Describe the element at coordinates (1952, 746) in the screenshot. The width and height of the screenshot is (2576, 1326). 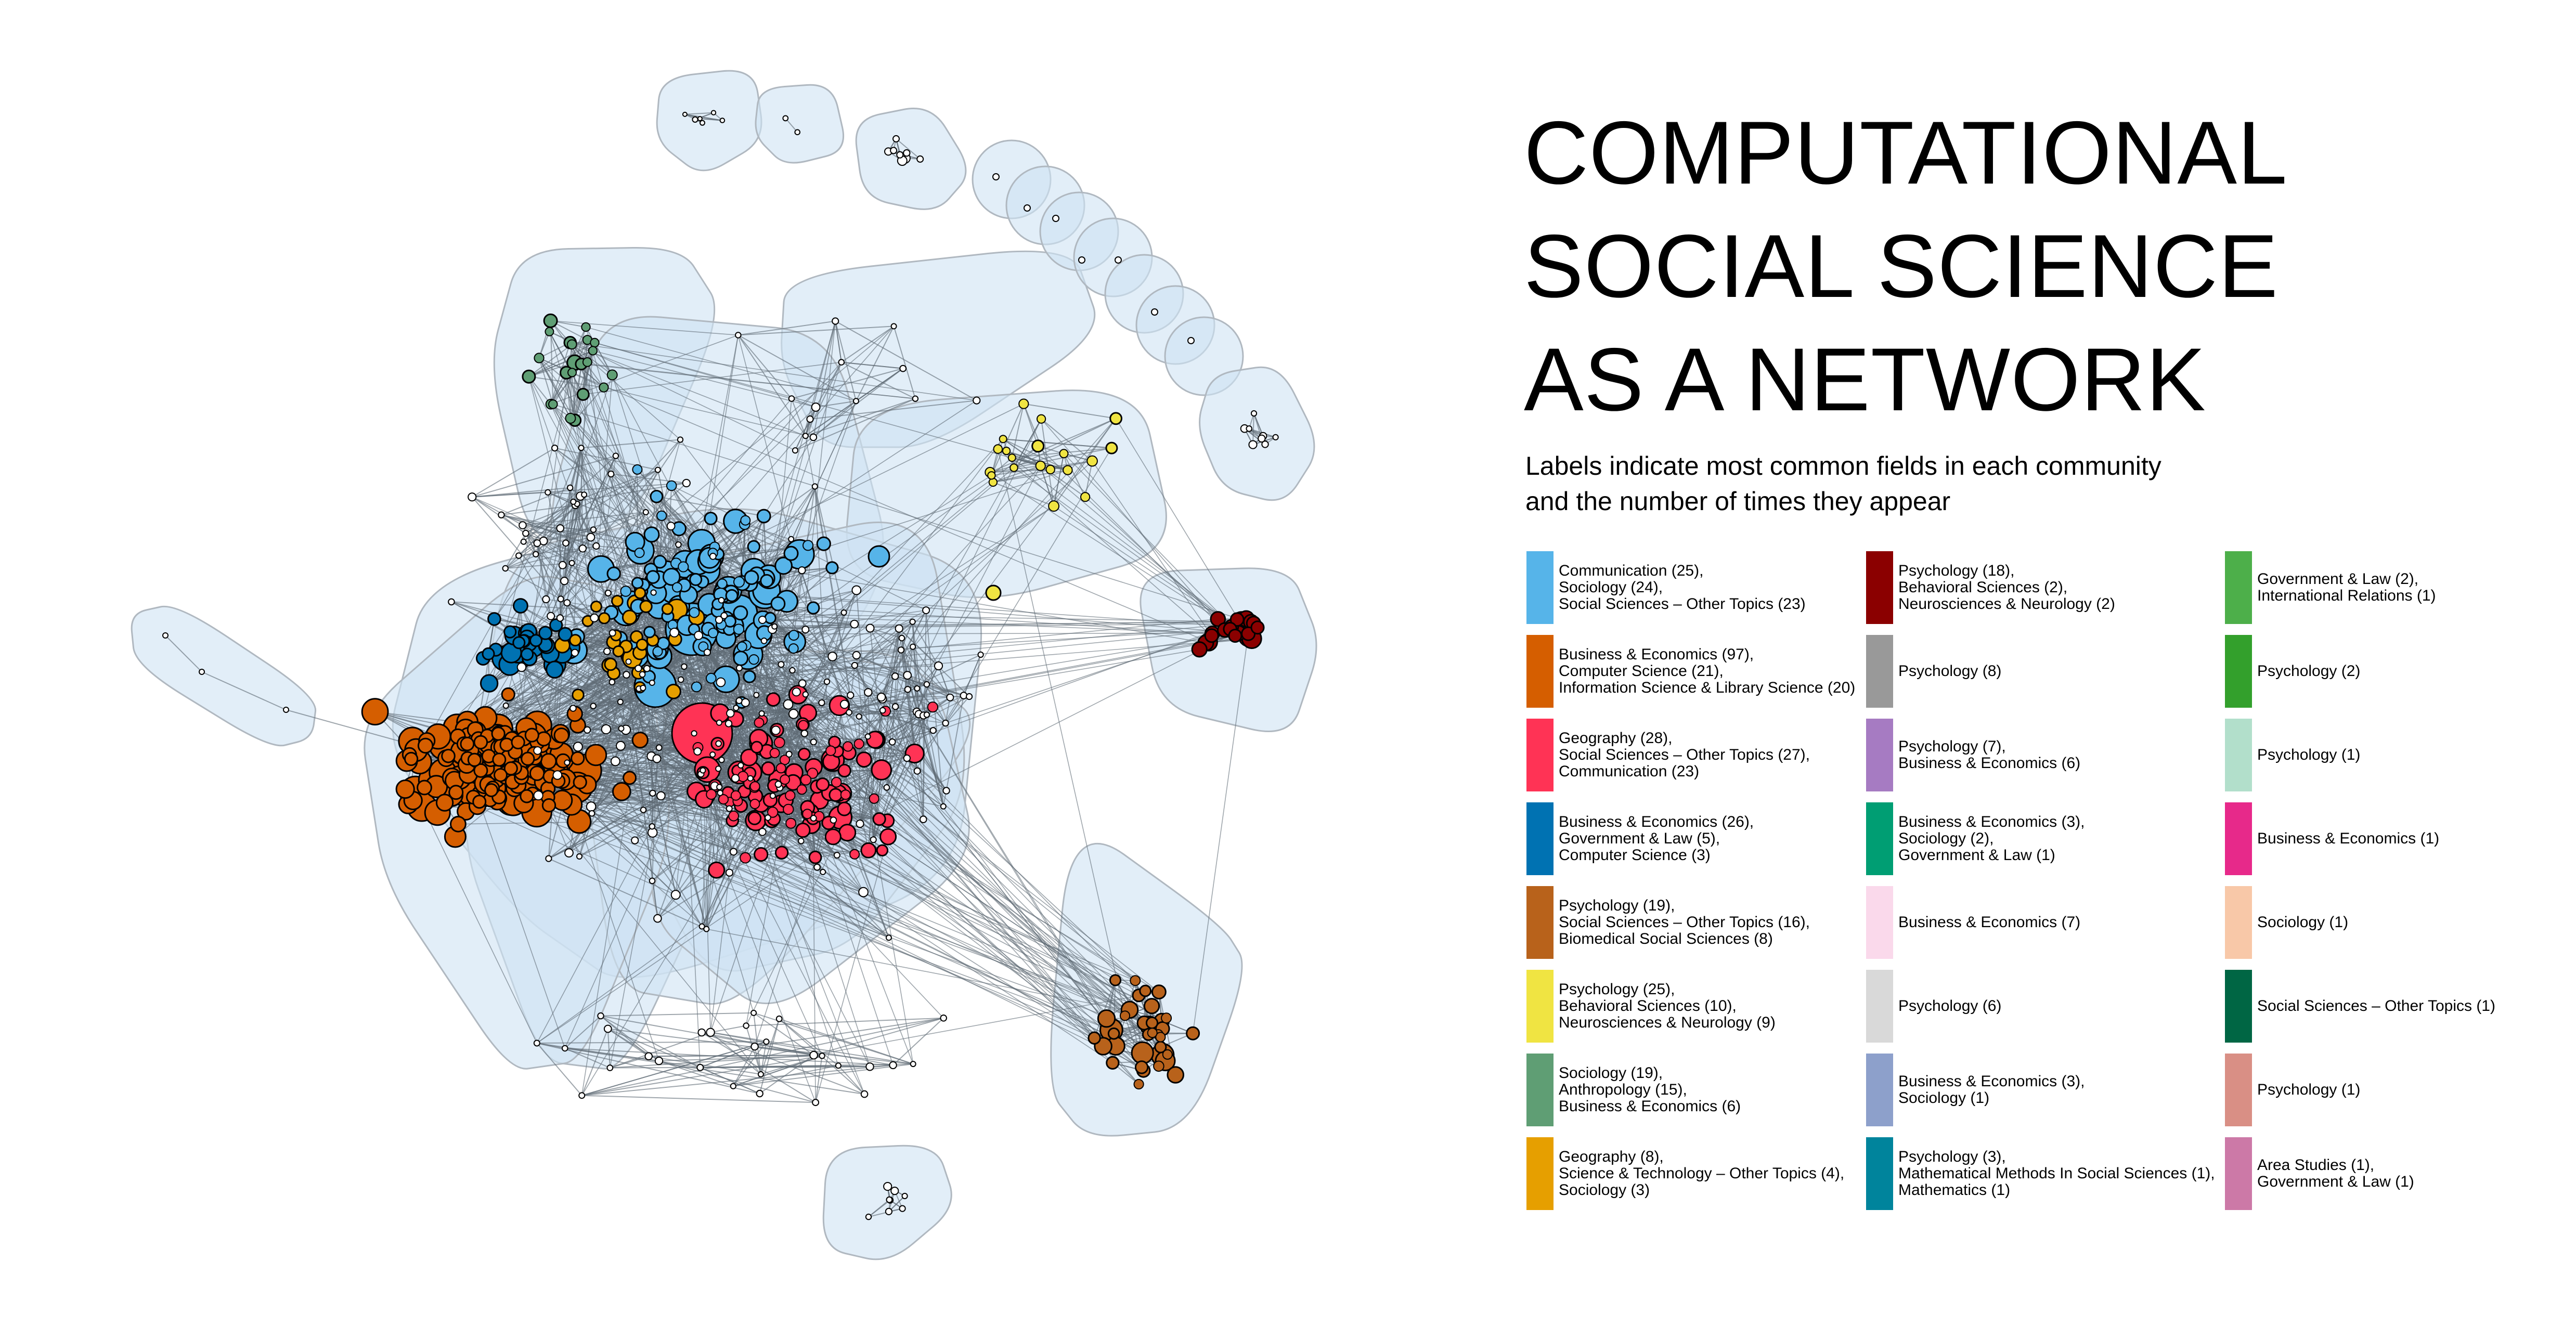
I see `legend-label-line: Psychology (7),` at that location.